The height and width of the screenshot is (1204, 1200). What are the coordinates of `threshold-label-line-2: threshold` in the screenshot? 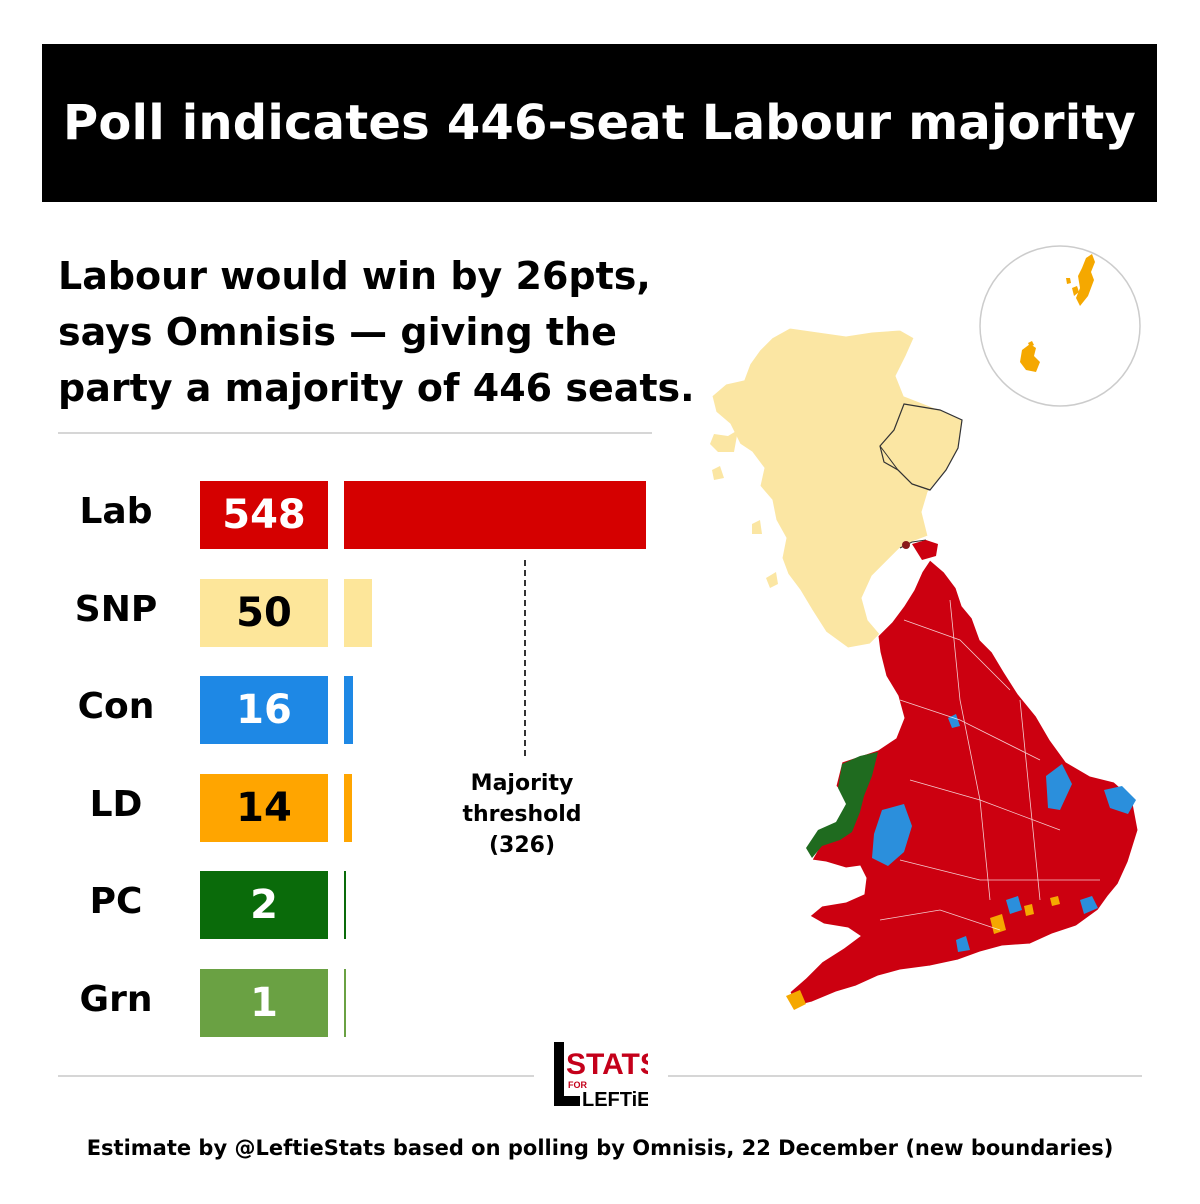 It's located at (522, 814).